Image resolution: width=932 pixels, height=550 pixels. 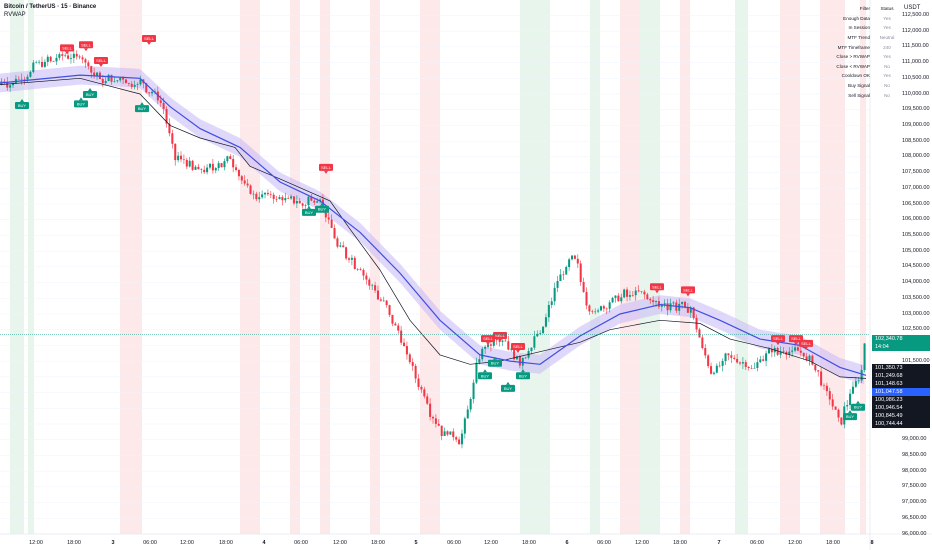 I want to click on filter-row: Enough Data Yes, so click(x=868, y=19).